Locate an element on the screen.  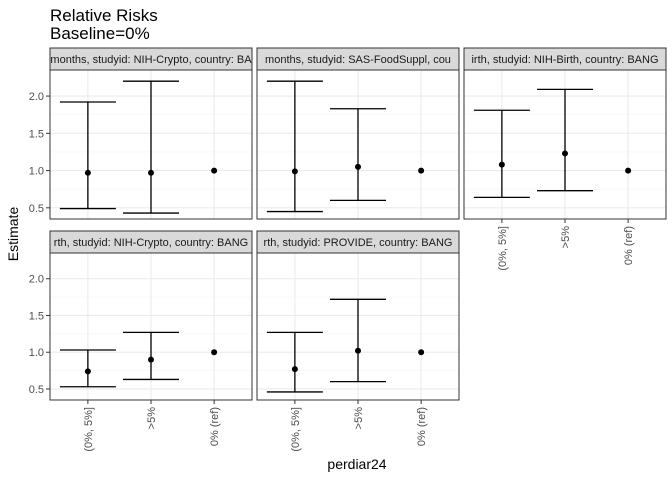
x-axis-title: perdiar24 is located at coordinates (356, 464).